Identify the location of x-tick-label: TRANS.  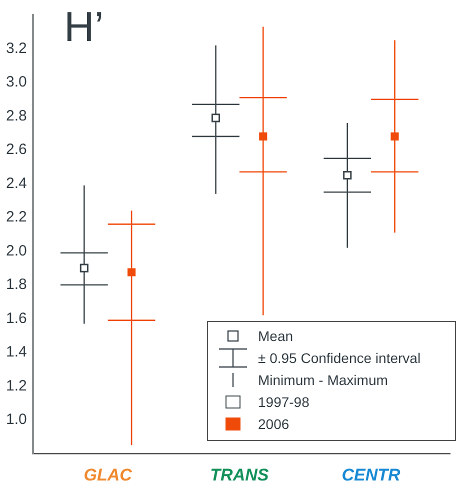
(240, 474).